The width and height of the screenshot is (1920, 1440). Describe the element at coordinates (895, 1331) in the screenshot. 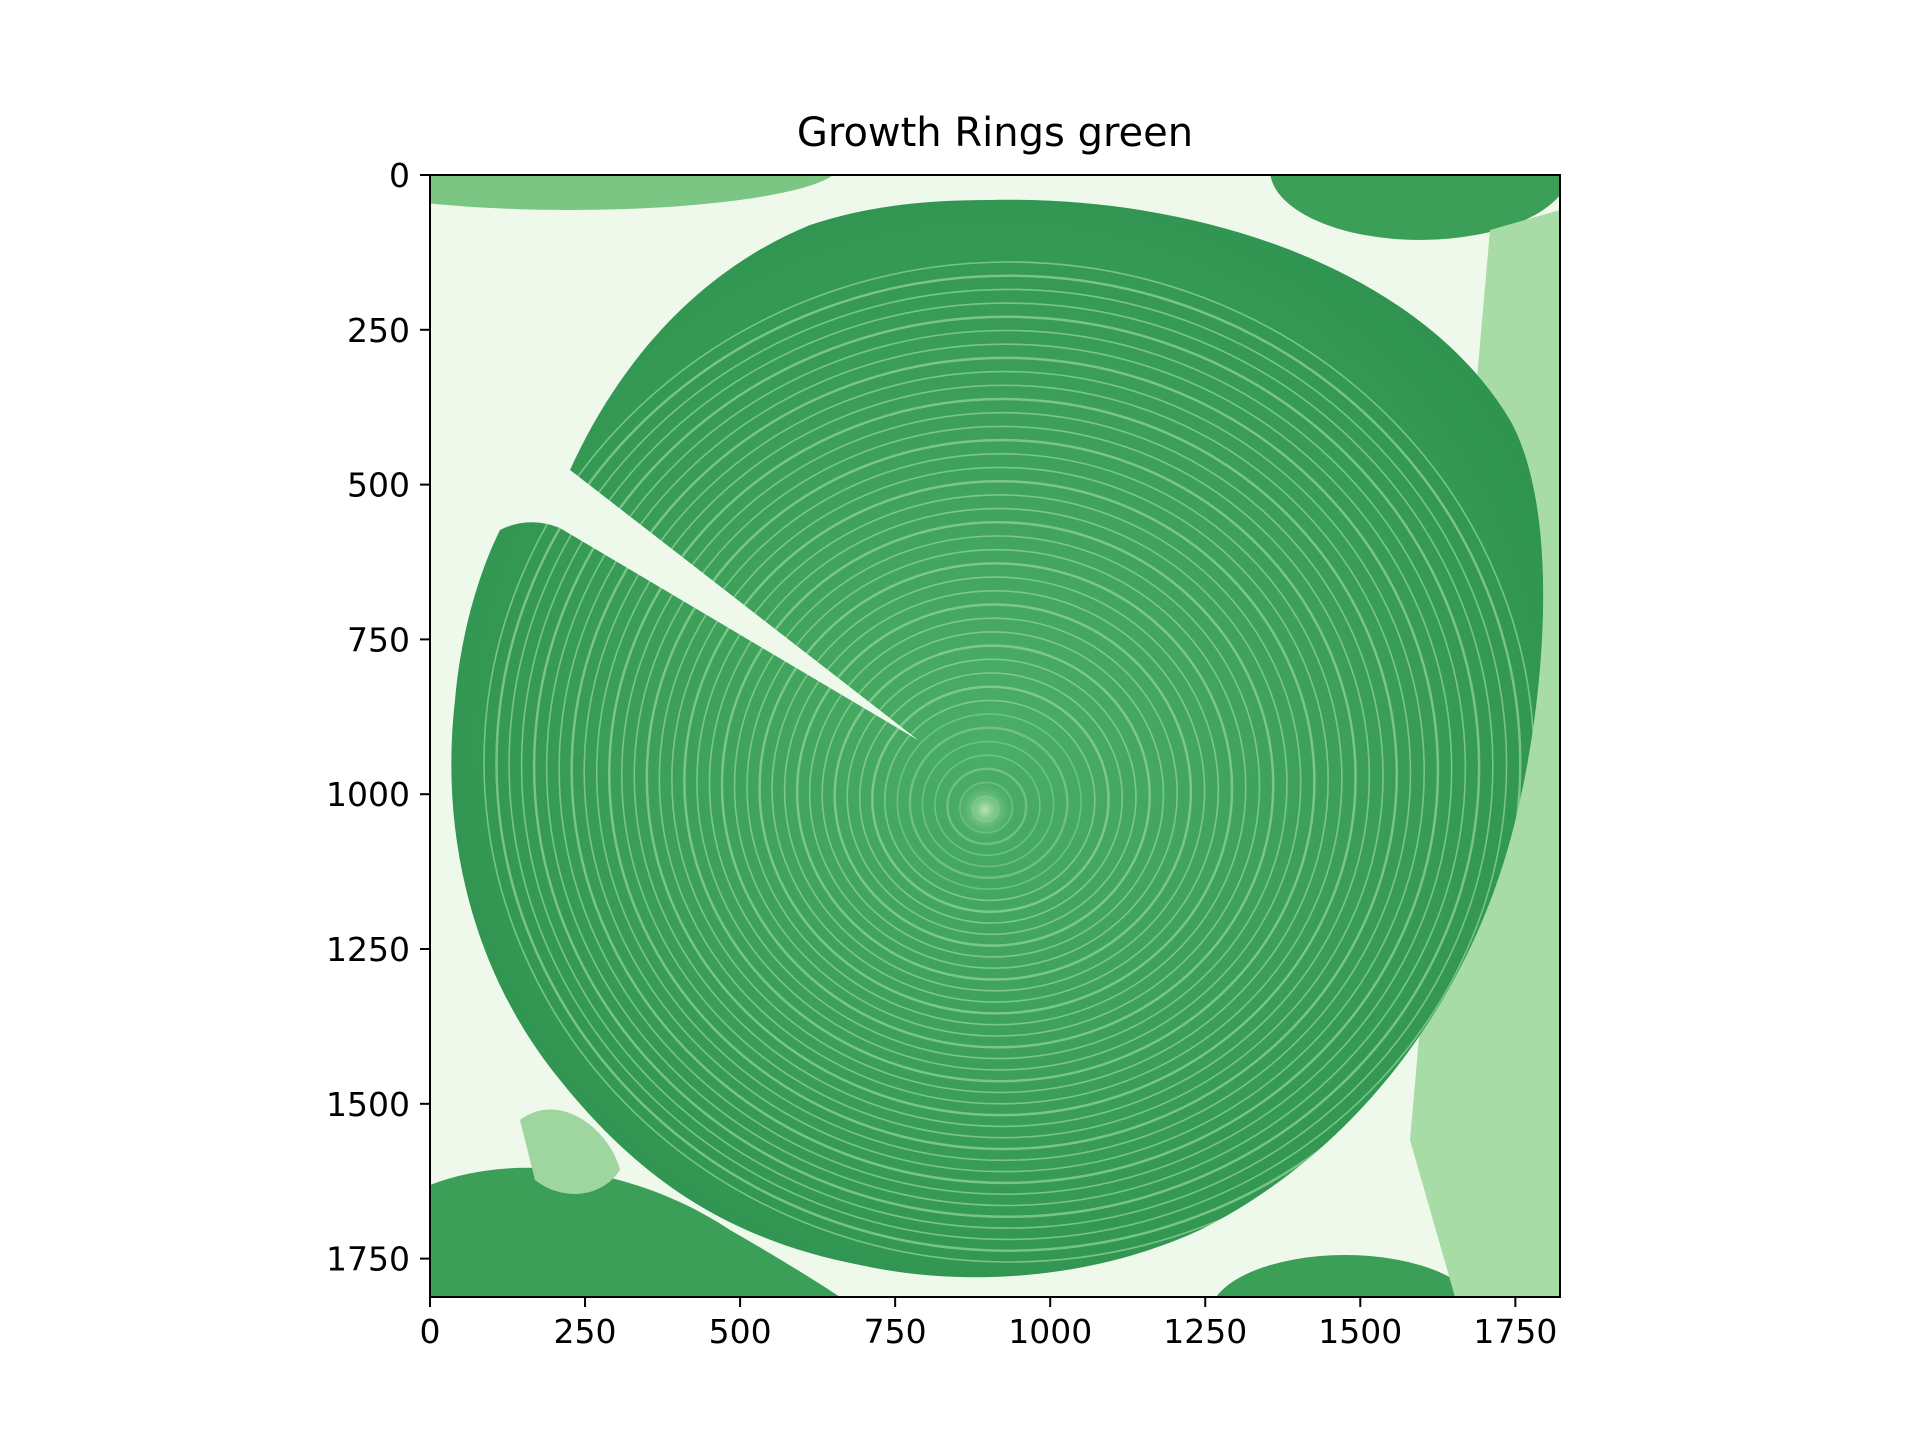

I see `x-tick-label: 750` at that location.